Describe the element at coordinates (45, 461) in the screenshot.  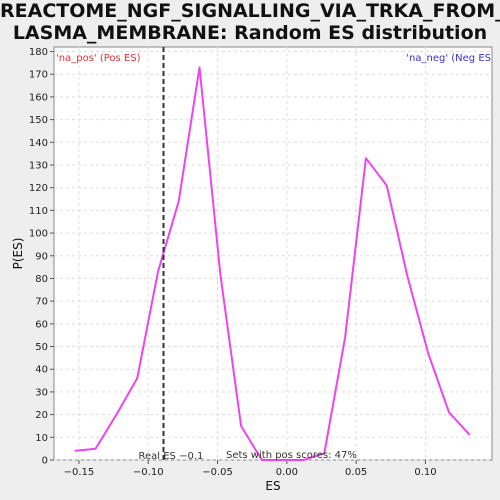
I see `y-tick-label: 0` at that location.